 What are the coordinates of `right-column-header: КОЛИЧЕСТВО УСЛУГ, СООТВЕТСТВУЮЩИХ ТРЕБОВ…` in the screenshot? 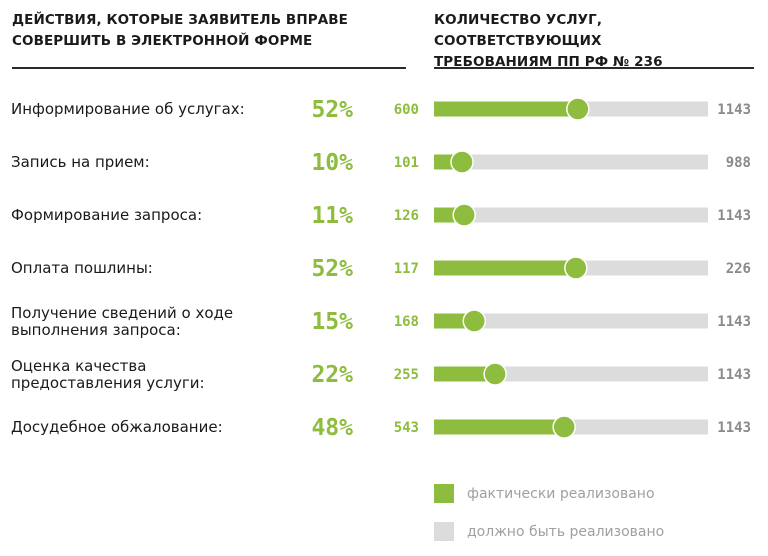 It's located at (601, 41).